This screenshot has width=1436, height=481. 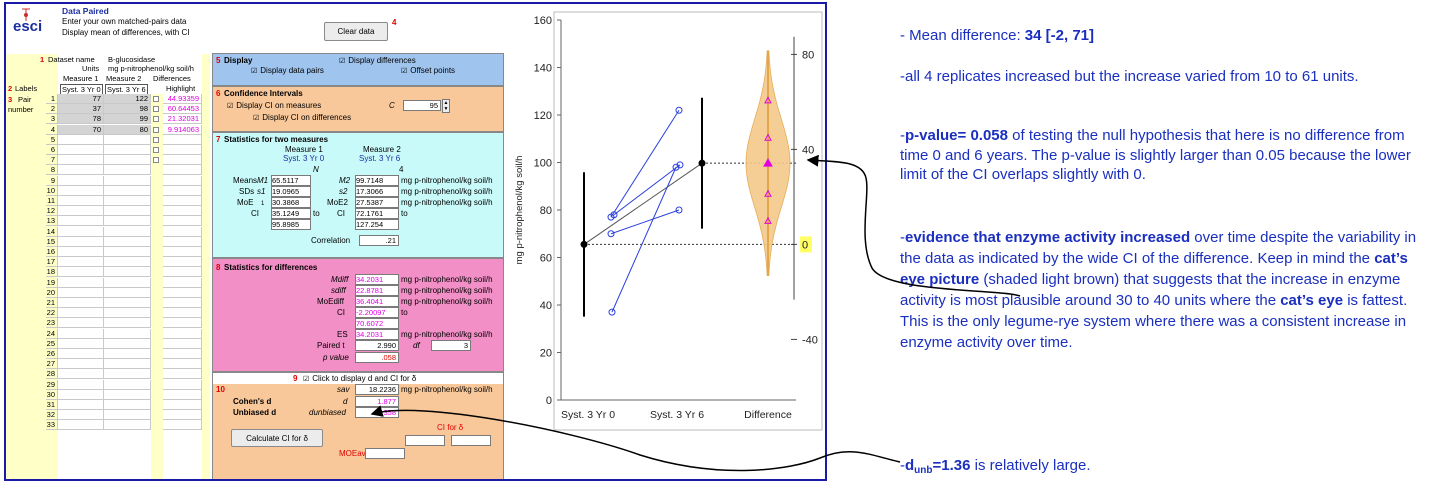 I want to click on sav-label: sav, so click(x=343, y=389).